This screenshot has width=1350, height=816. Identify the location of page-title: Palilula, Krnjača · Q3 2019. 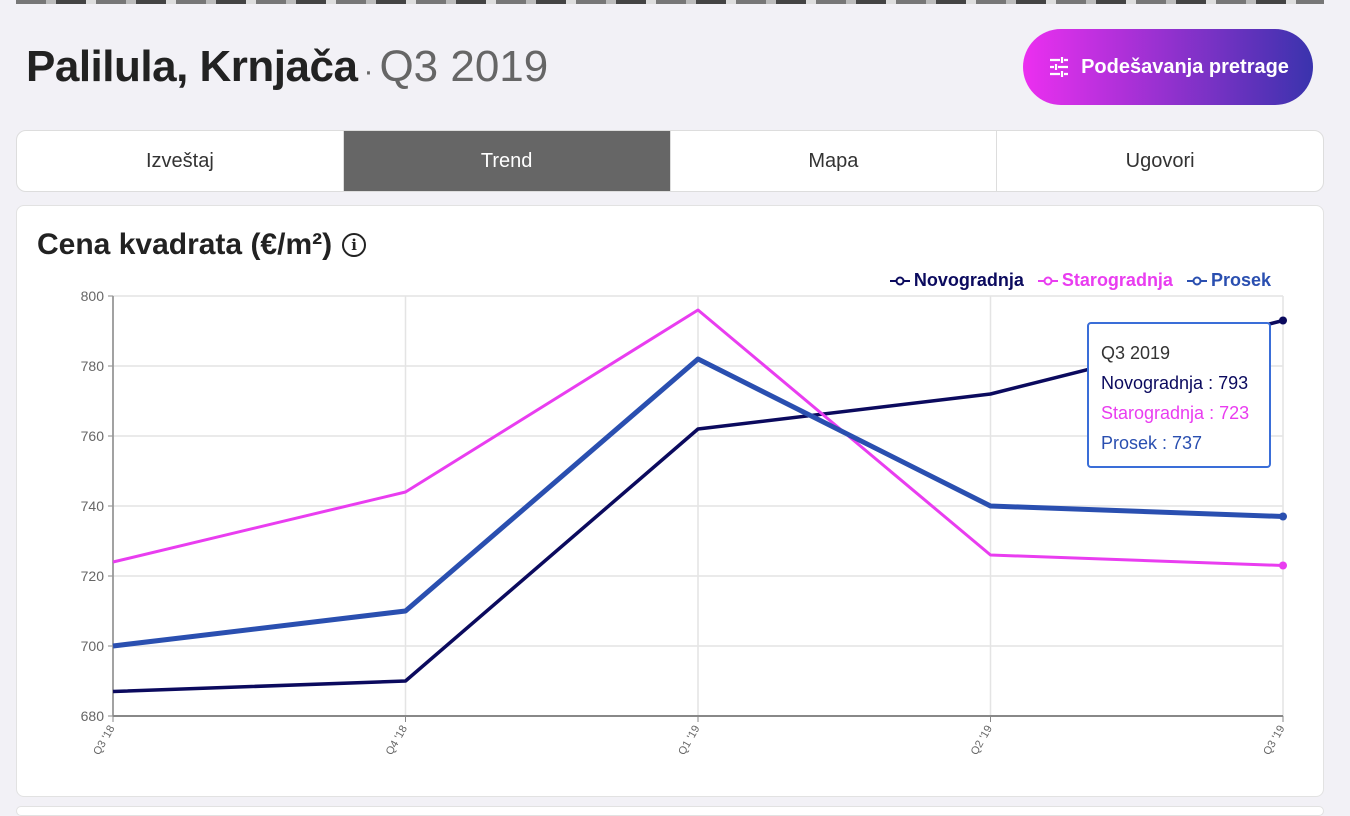
(287, 67).